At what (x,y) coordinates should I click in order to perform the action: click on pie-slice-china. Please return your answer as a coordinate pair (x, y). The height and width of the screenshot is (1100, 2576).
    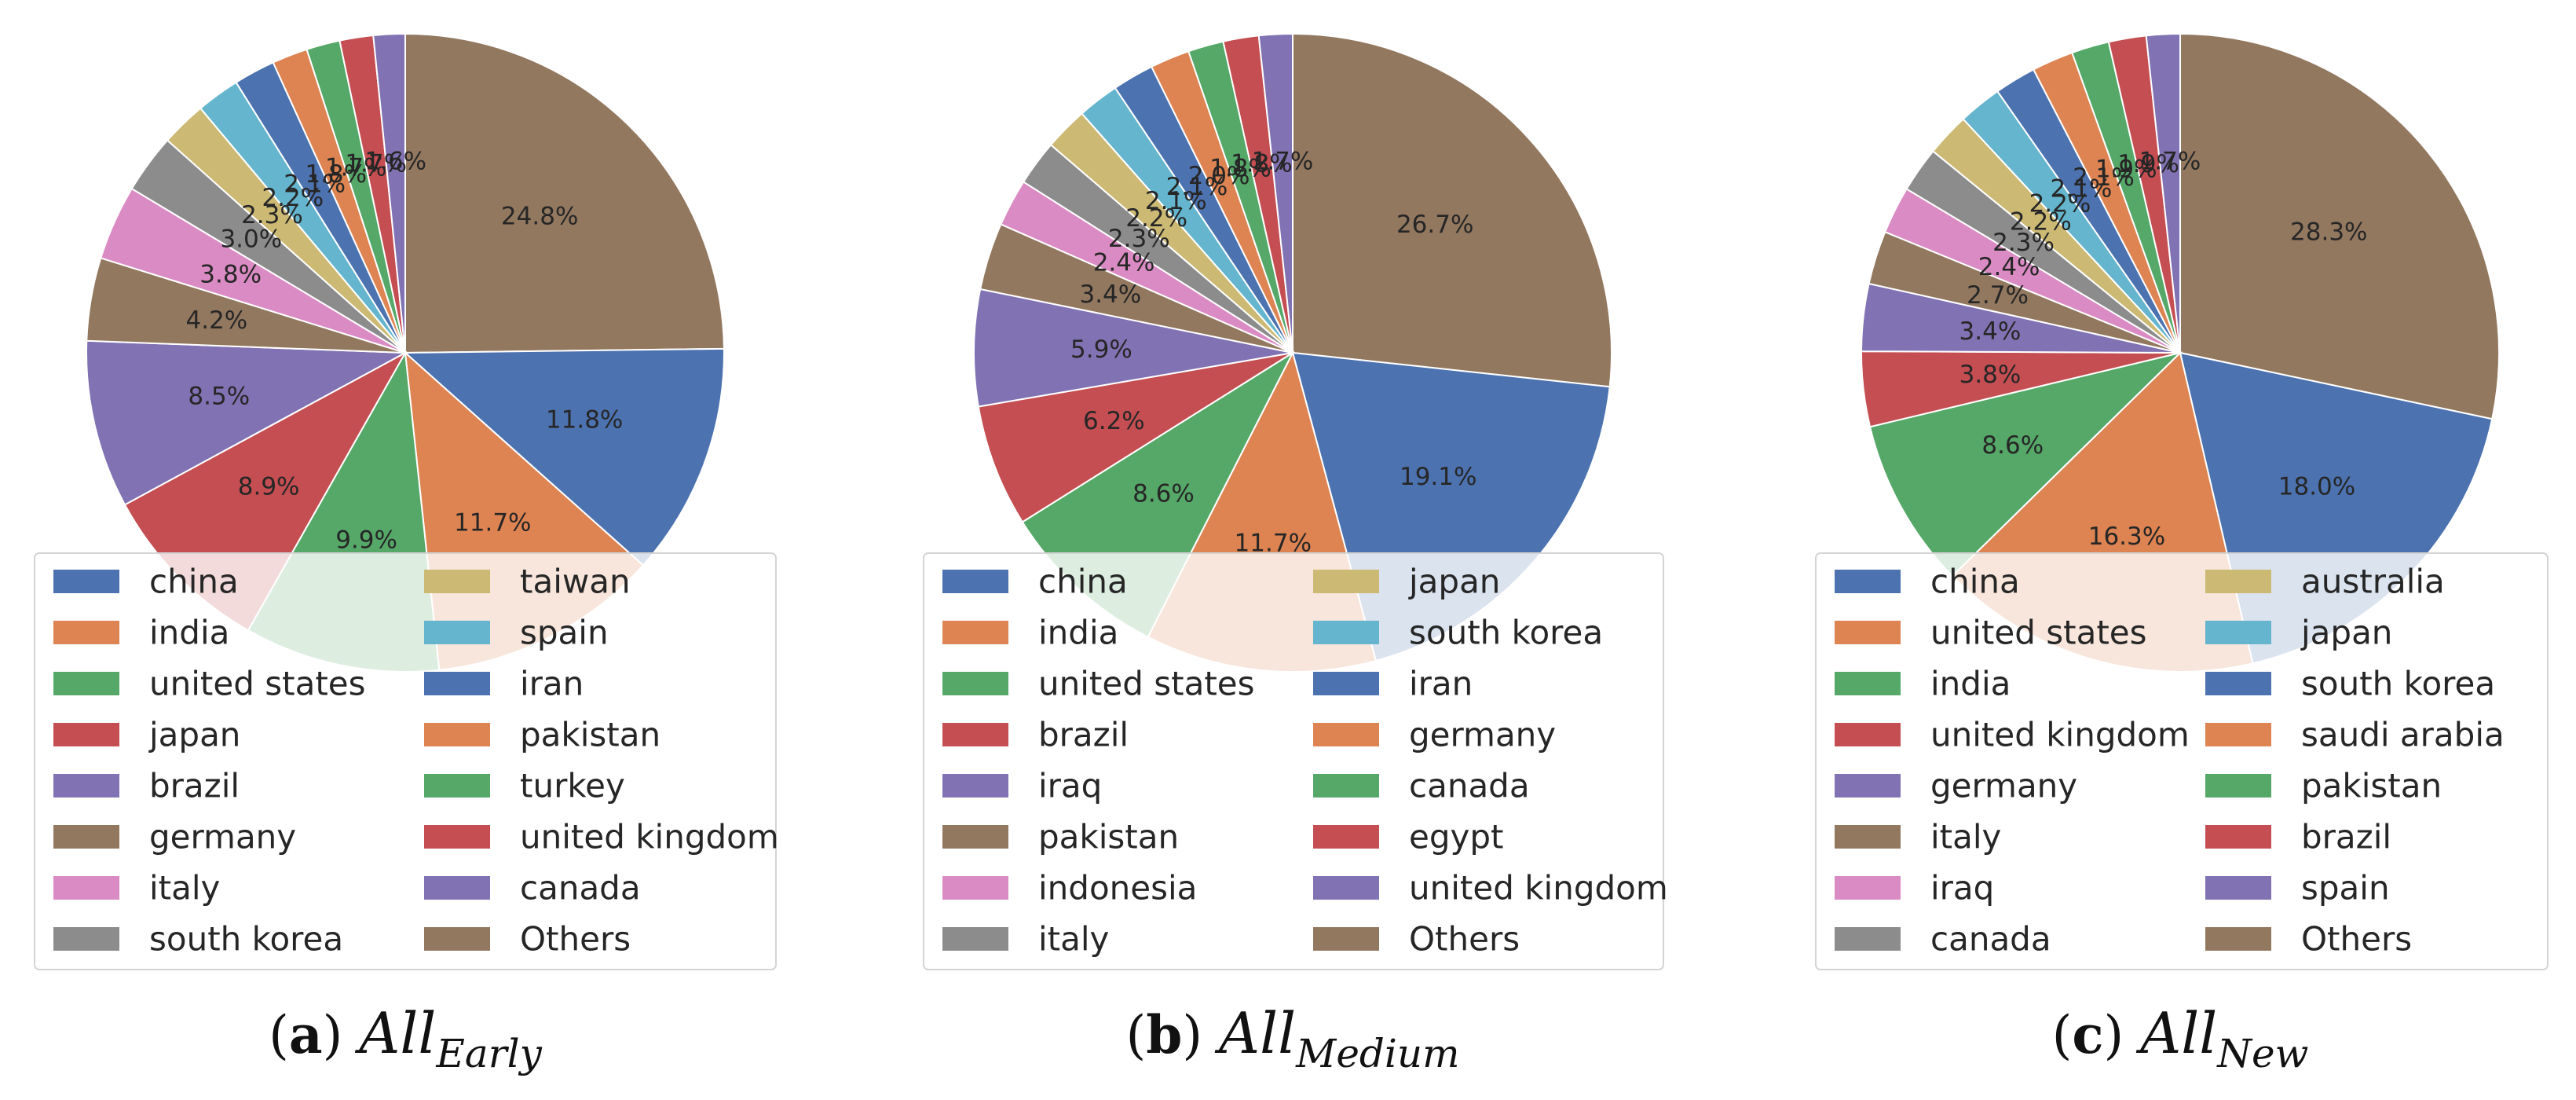
    Looking at the image, I should click on (564, 456).